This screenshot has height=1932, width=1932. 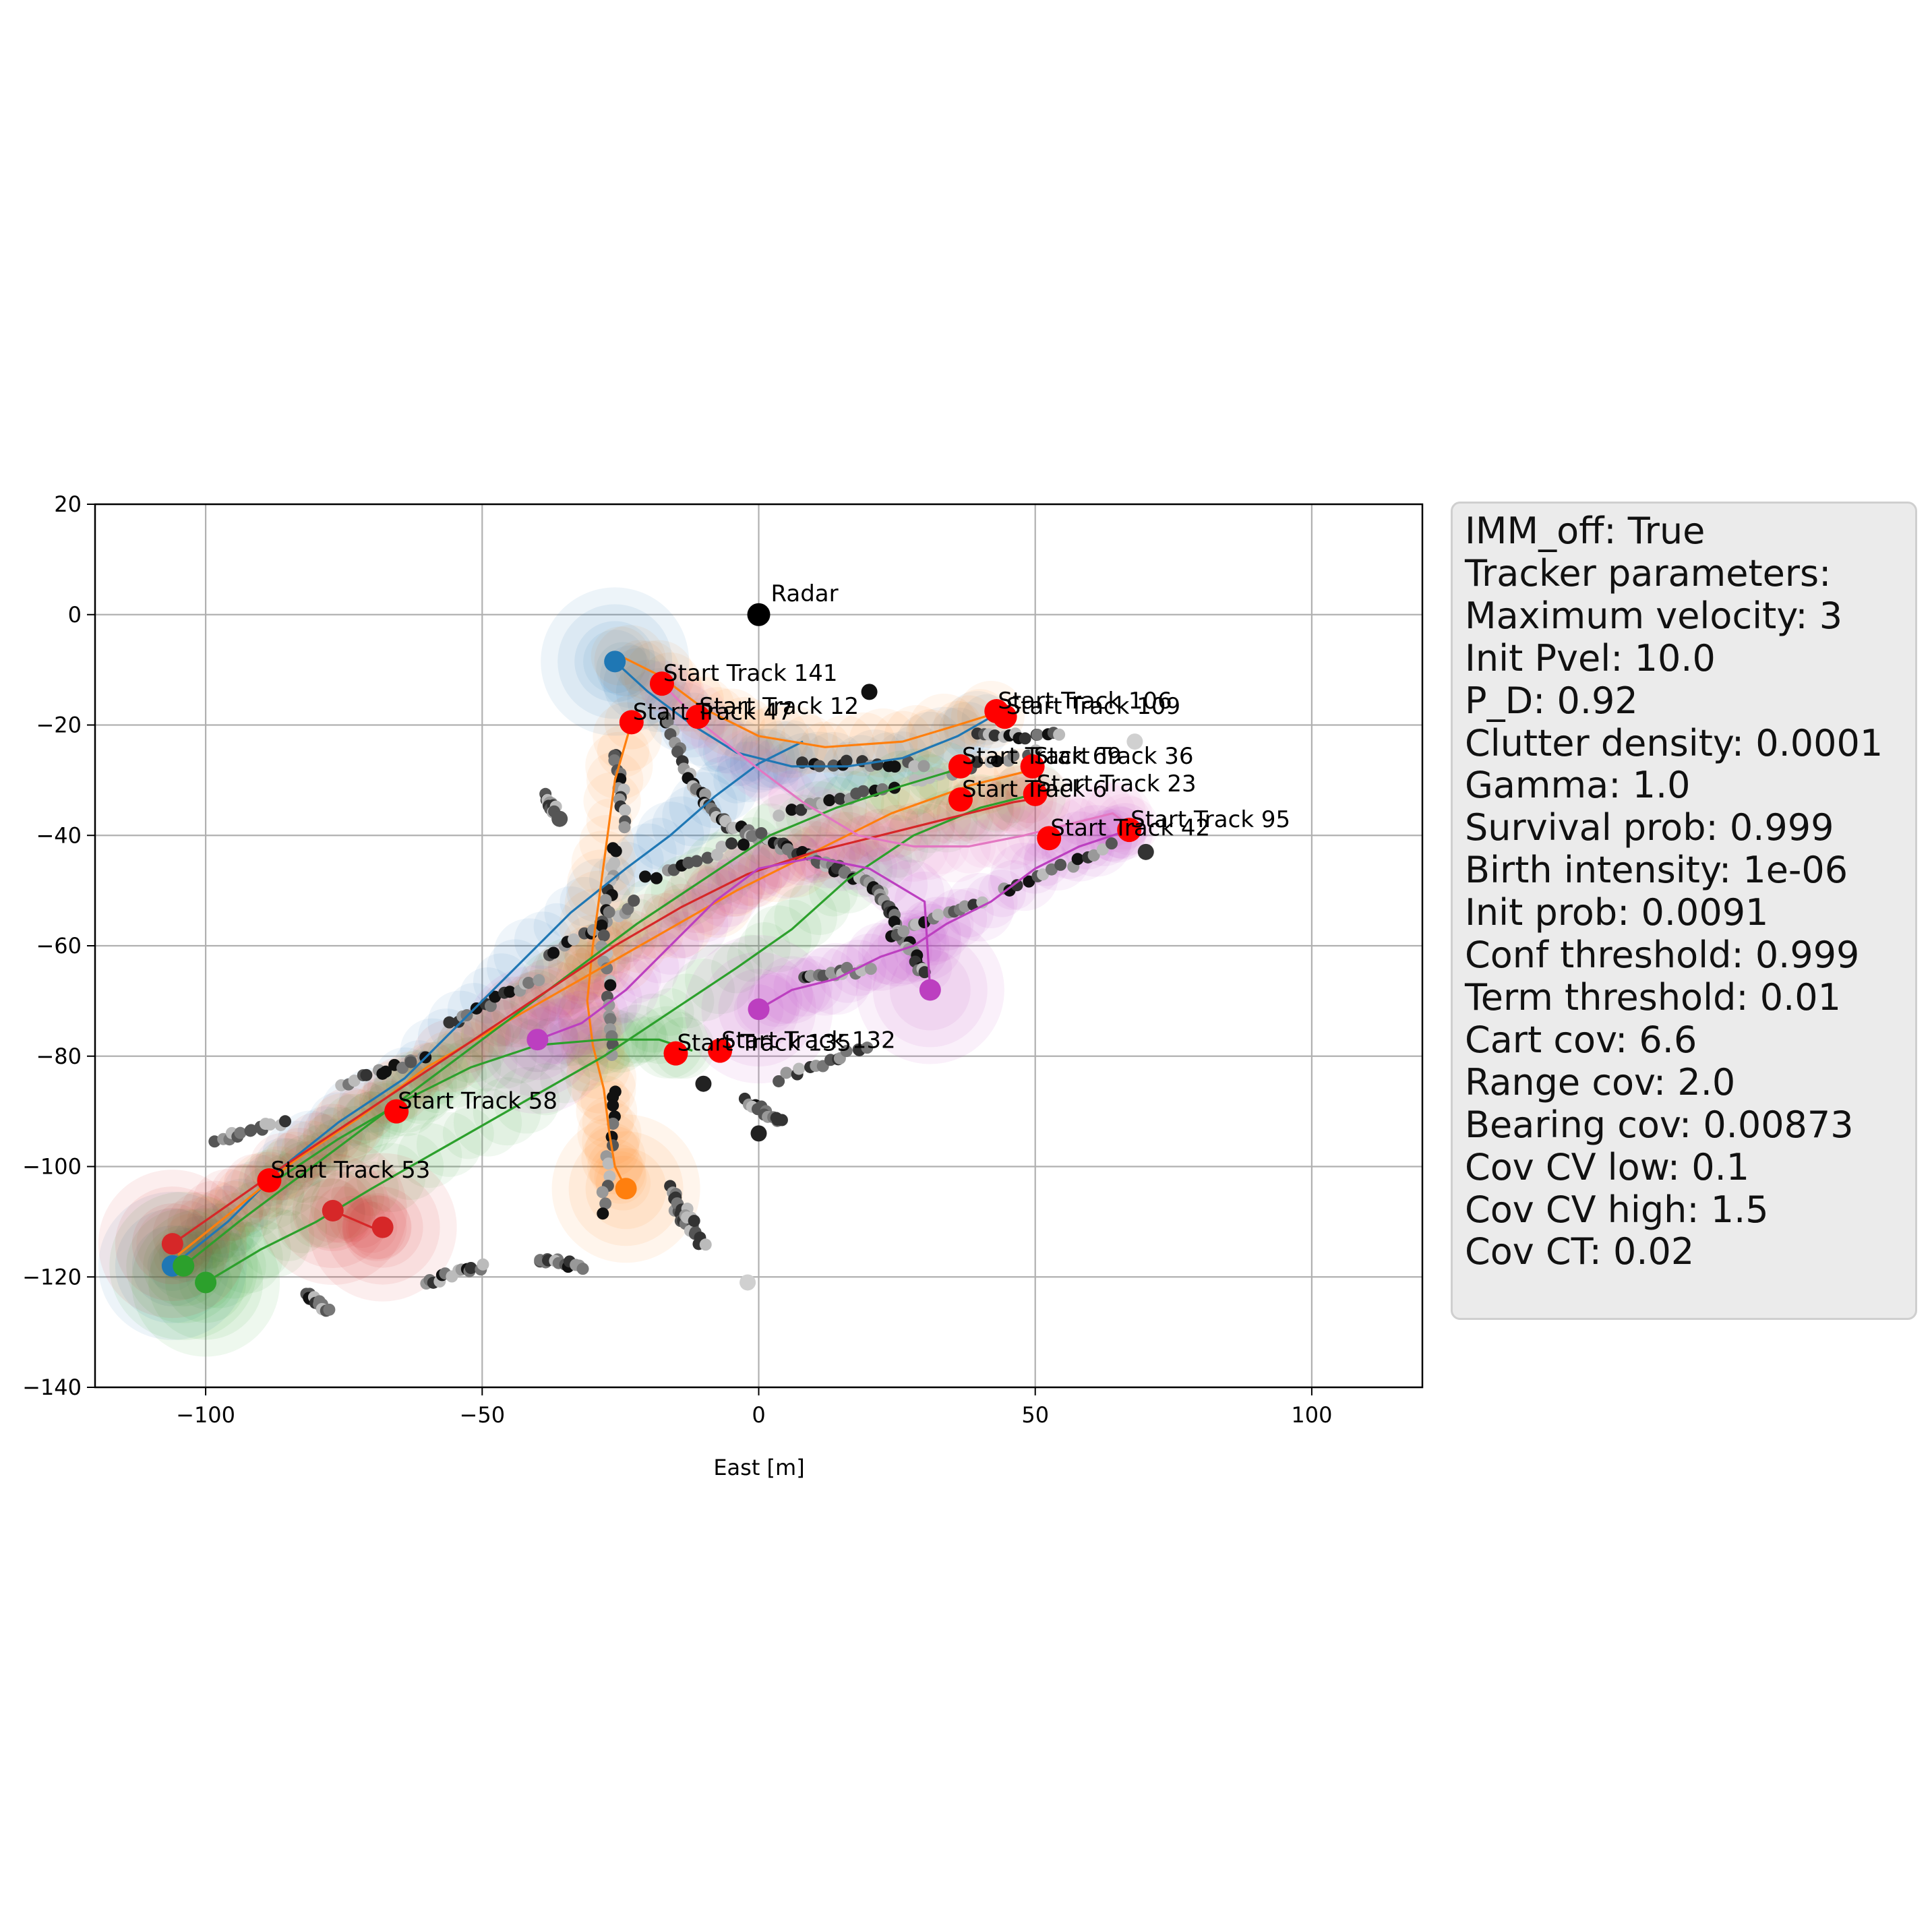 What do you see at coordinates (1035, 1415) in the screenshot?
I see `x-tick-label: 50` at bounding box center [1035, 1415].